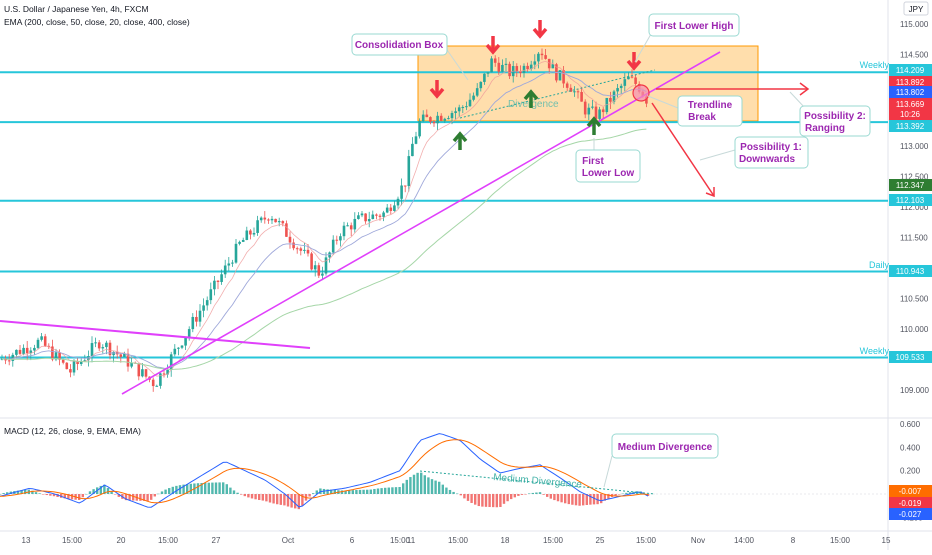 The image size is (932, 555). Describe the element at coordinates (72, 431) in the screenshot. I see `macd-legend: MACD (12, 26, close, 9, EMA, EMA)` at that location.